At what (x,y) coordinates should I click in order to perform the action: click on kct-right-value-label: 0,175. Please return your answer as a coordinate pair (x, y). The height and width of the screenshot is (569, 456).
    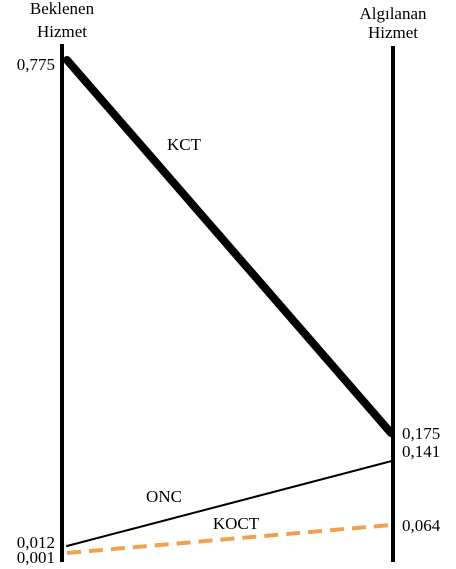
    Looking at the image, I should click on (421, 433).